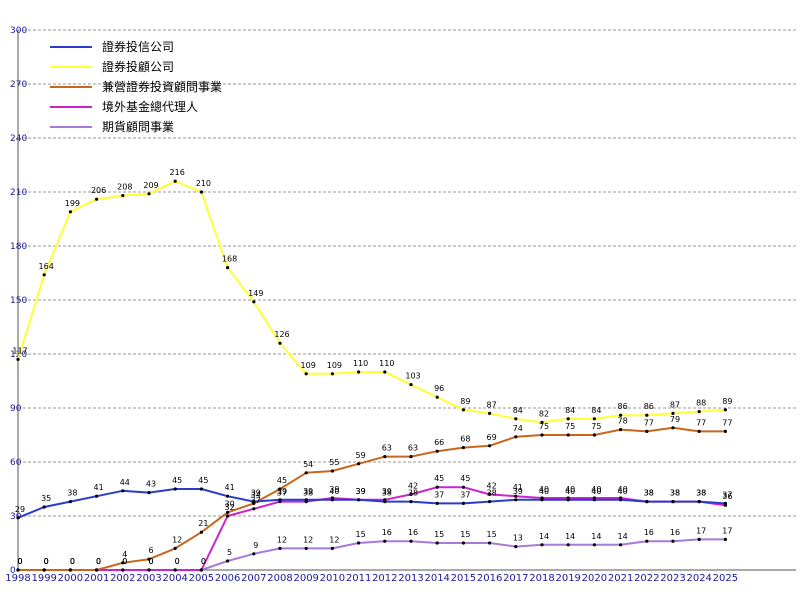 The height and width of the screenshot is (604, 800). I want to click on data-label: 199, so click(72, 203).